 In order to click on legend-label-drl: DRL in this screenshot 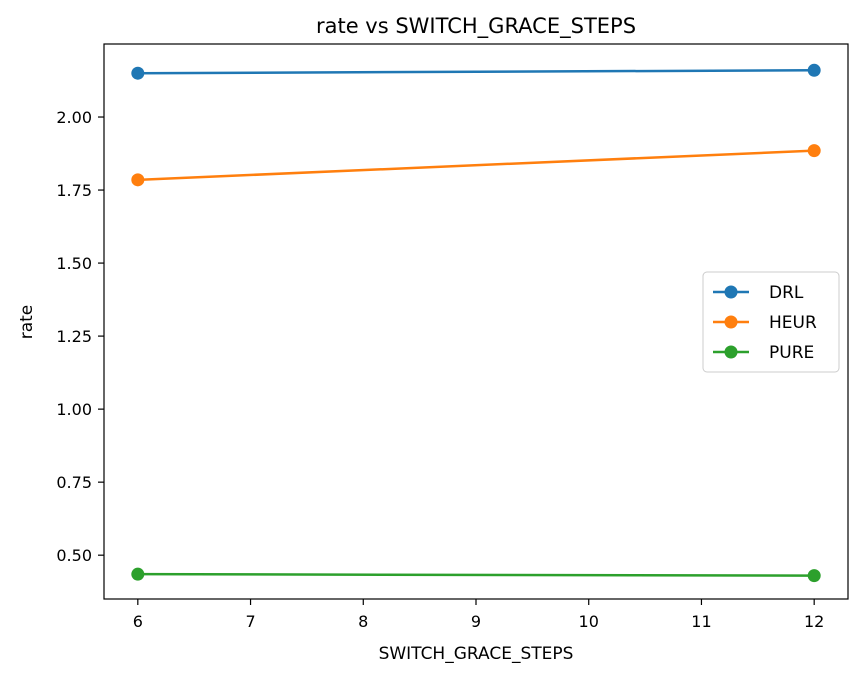, I will do `click(786, 293)`.